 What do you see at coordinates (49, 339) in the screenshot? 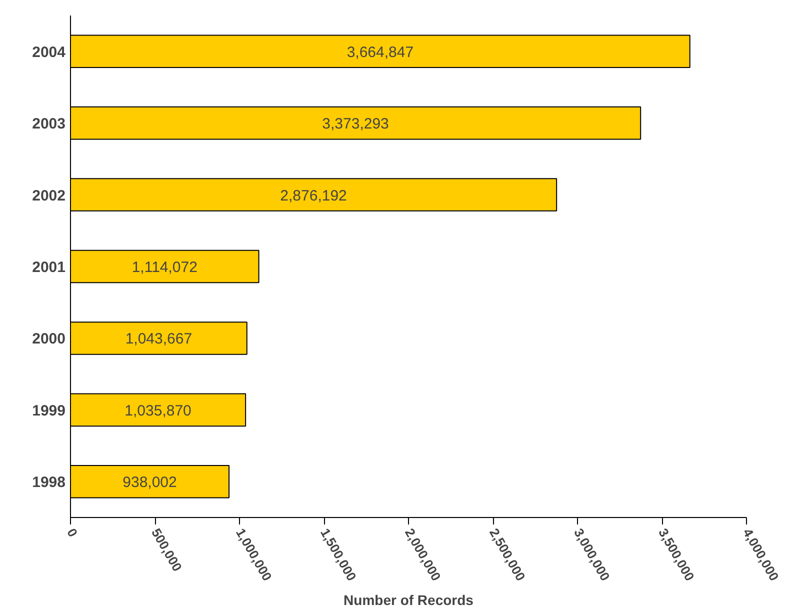
I see `y-tick-label: 2000` at bounding box center [49, 339].